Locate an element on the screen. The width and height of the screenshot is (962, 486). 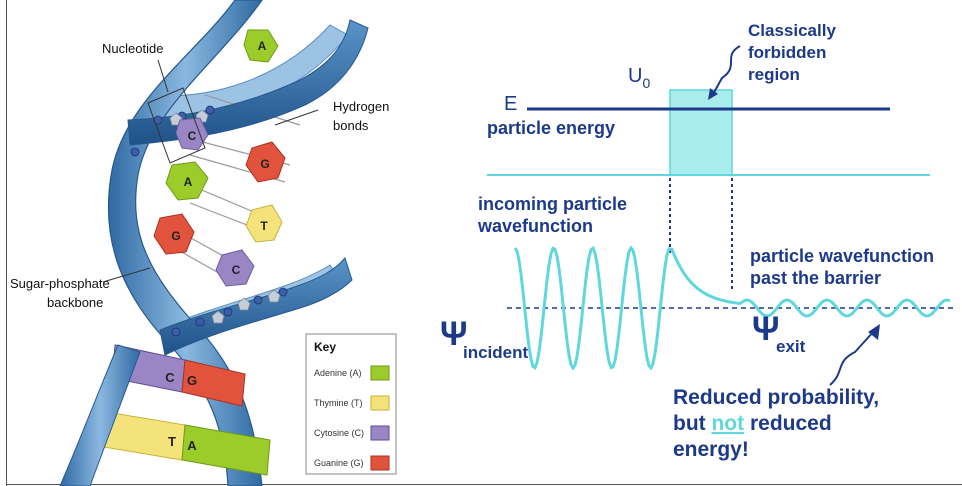
base-t-mid: T is located at coordinates (264, 223).